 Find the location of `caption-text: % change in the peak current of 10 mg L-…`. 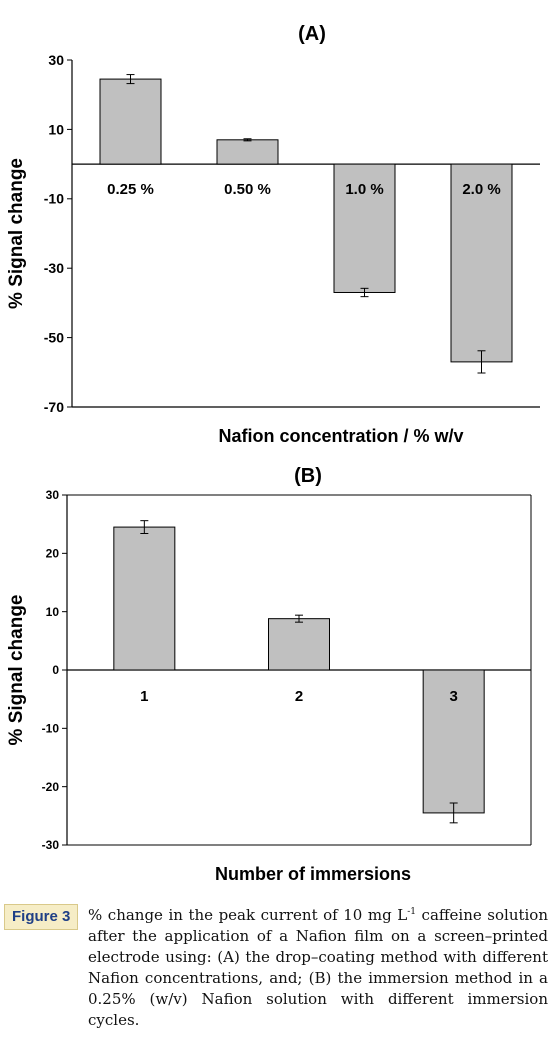

caption-text: % change in the peak current of 10 mg L-… is located at coordinates (318, 966).